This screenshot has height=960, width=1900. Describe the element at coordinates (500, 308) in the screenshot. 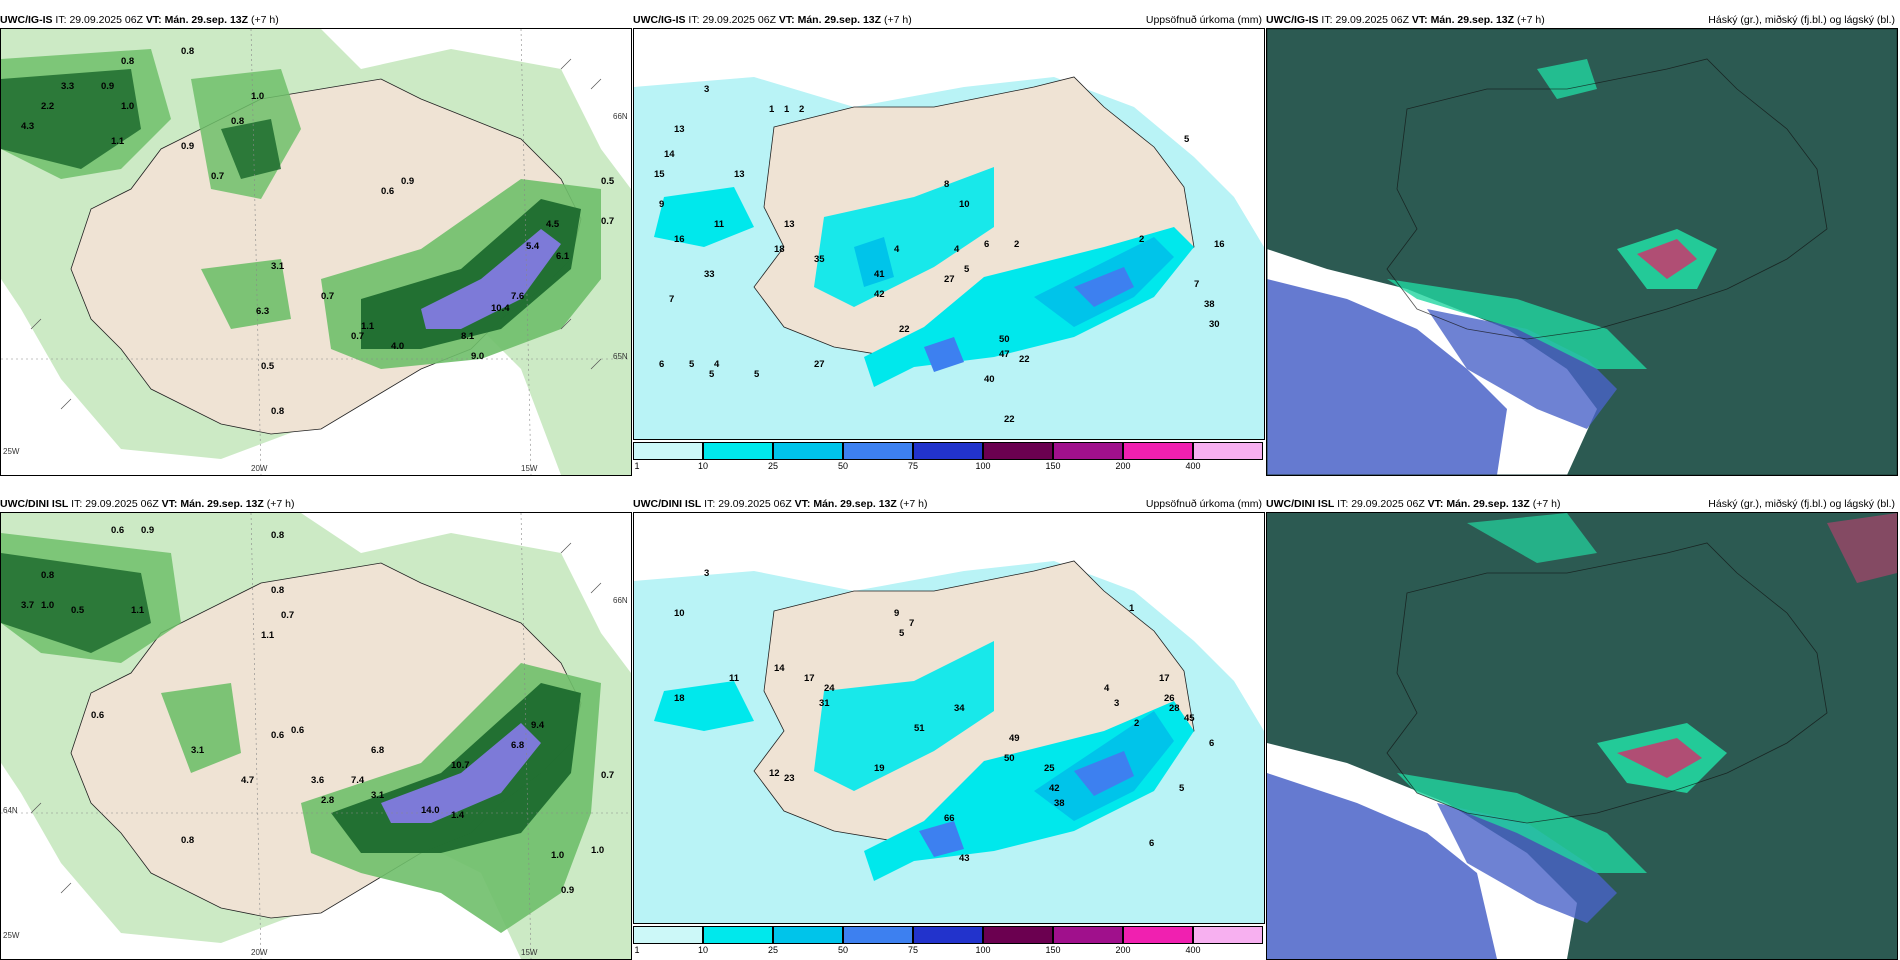

I see `value-label: 10.4` at that location.